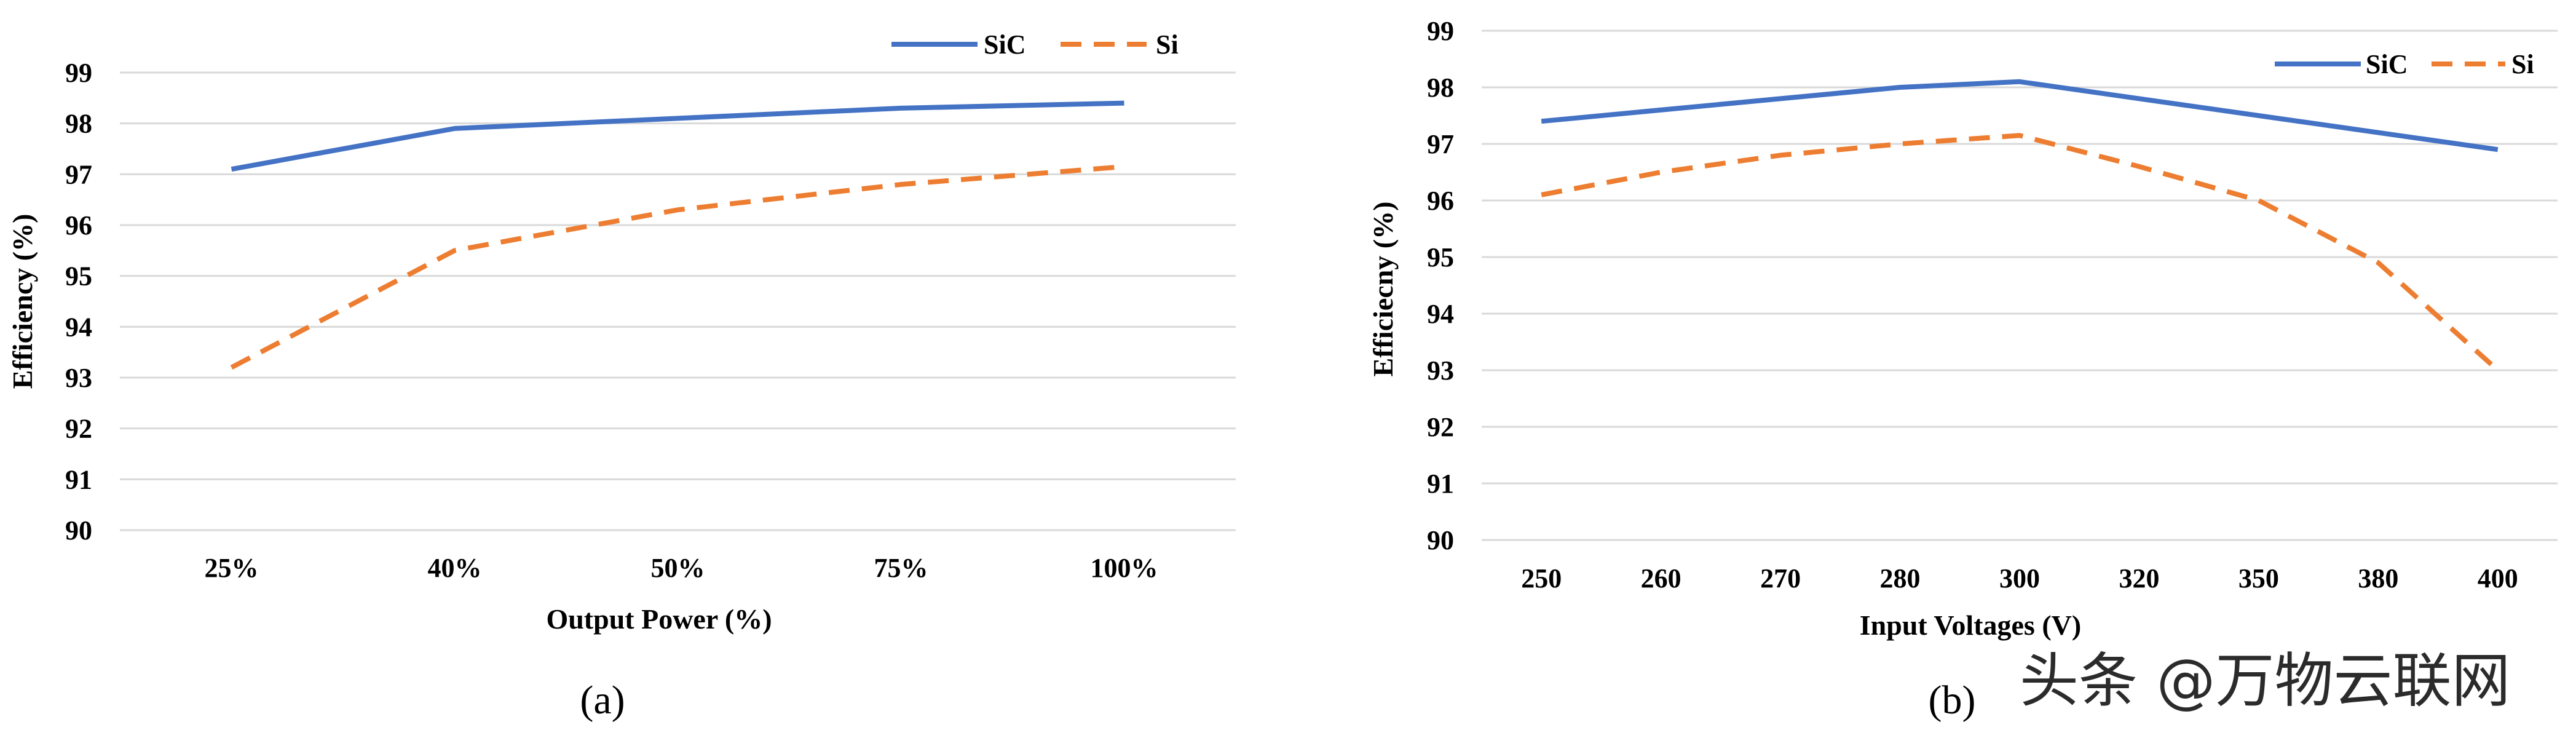  What do you see at coordinates (901, 568) in the screenshot?
I see `x-tick-label: 75%` at bounding box center [901, 568].